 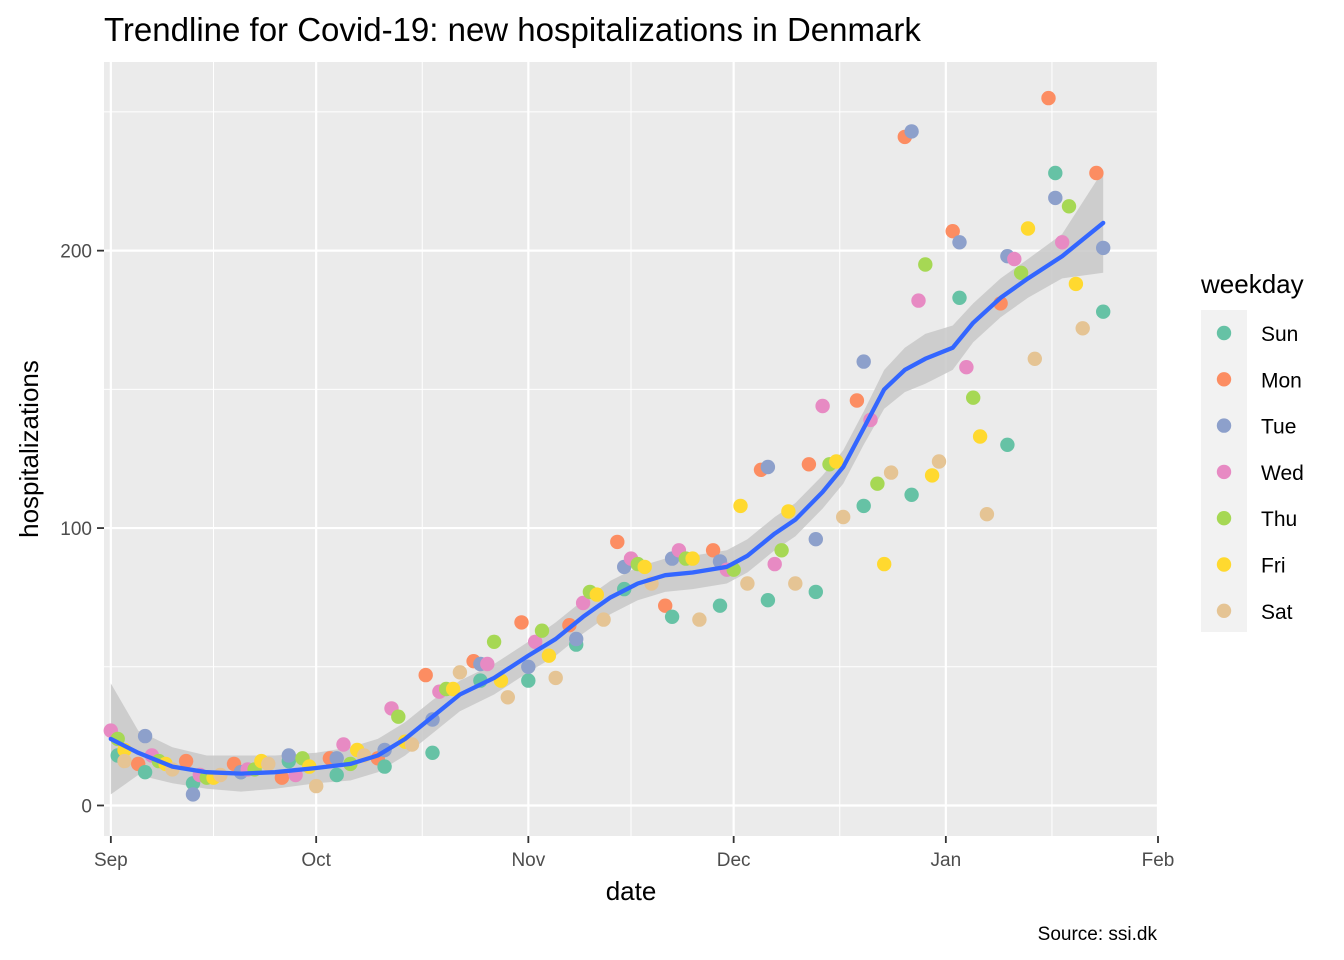 I want to click on y-tick-label: 0, so click(x=86, y=806).